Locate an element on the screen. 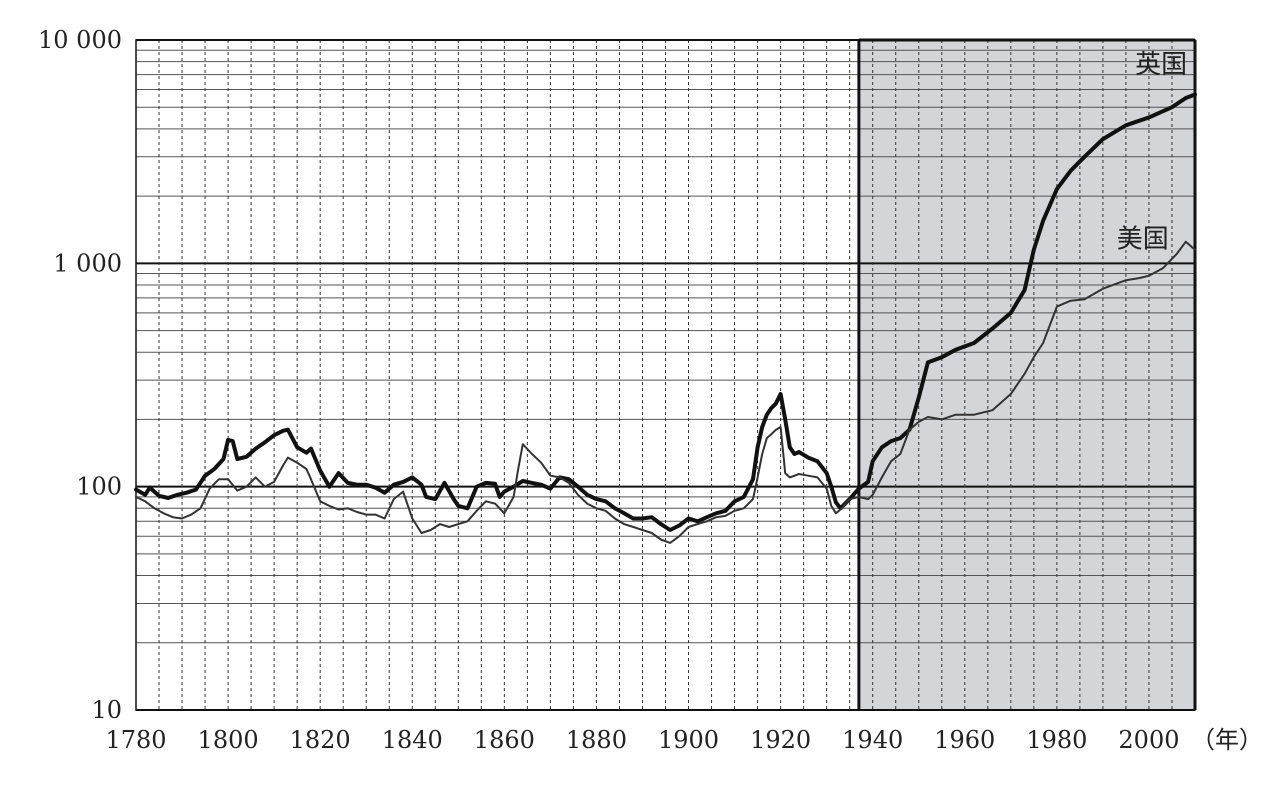  x-tick-label: 1820 is located at coordinates (320, 740).